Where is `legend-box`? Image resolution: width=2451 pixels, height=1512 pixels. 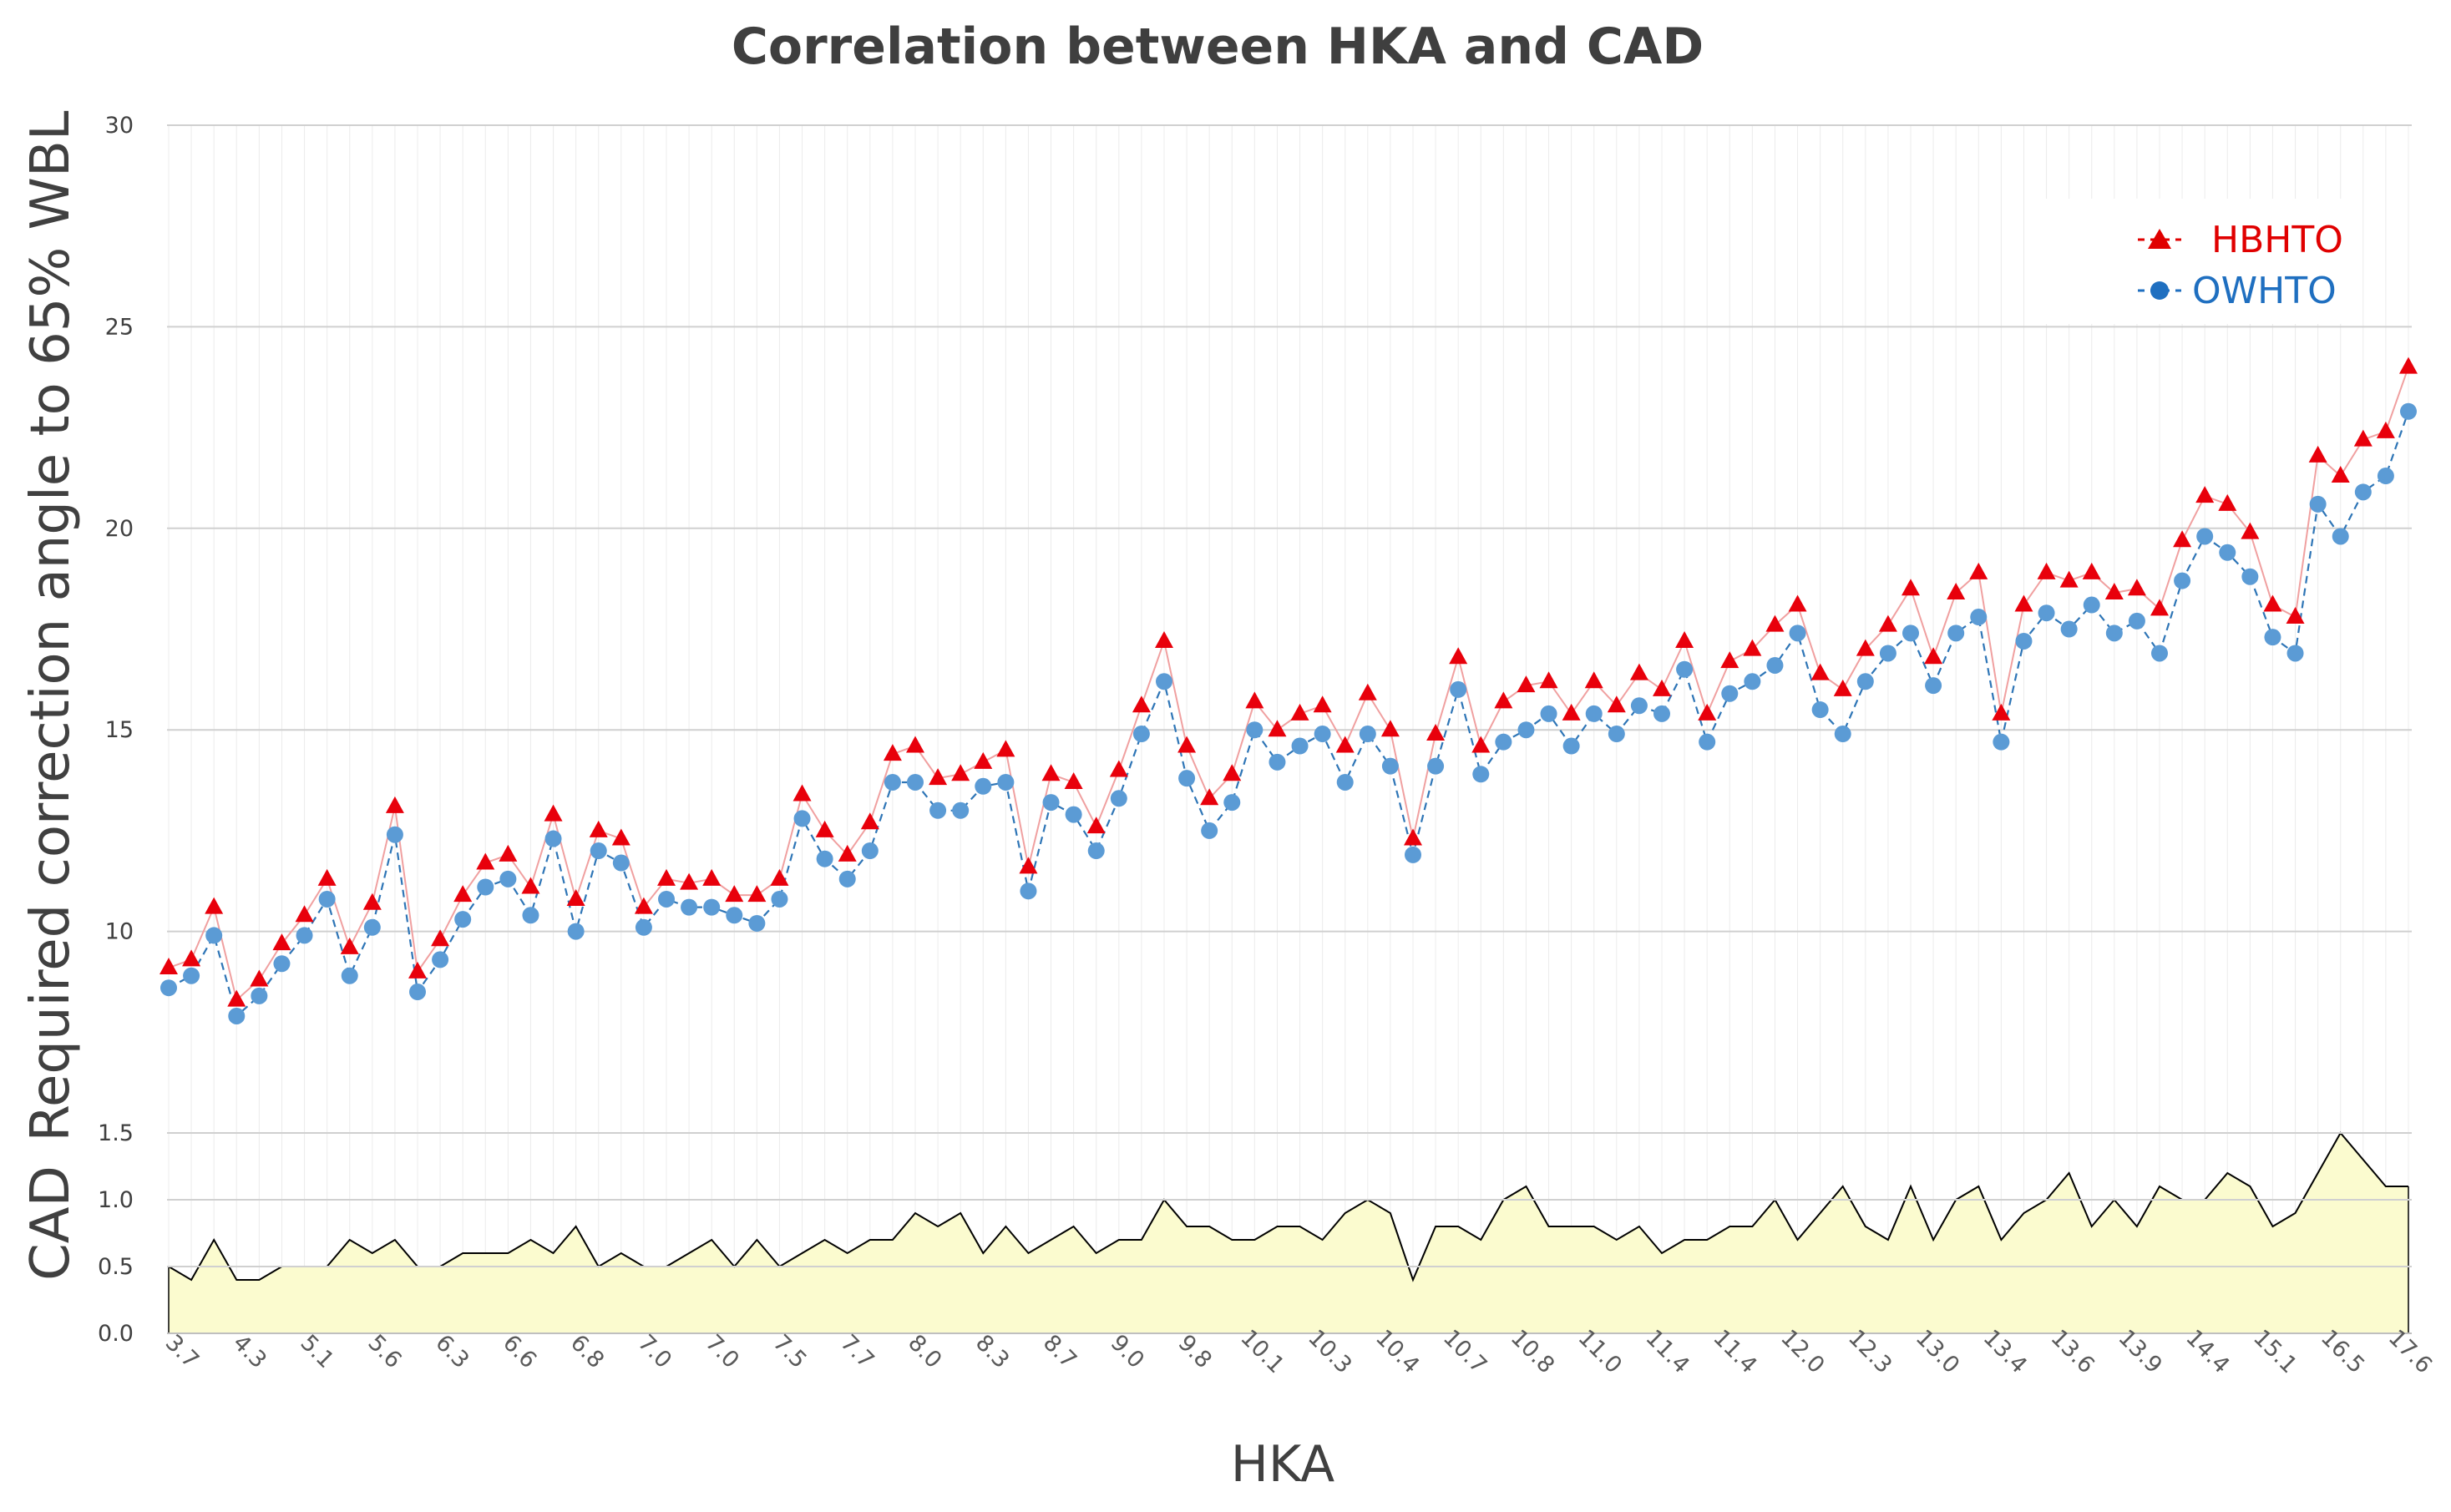 legend-box is located at coordinates (2199, 261).